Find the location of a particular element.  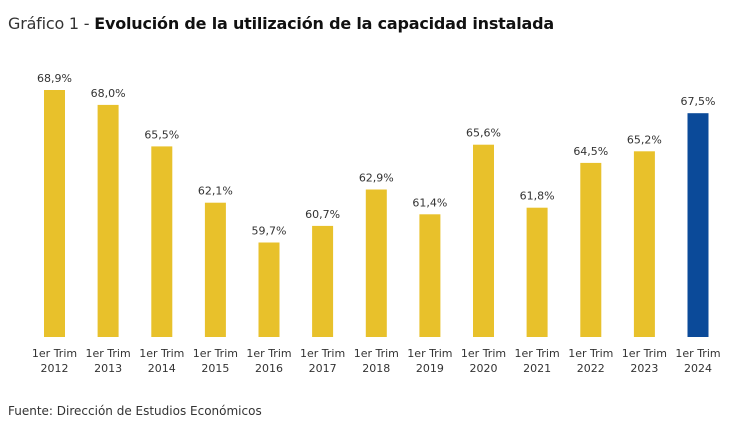

value-label-2014: 65,5% is located at coordinates (161, 134).